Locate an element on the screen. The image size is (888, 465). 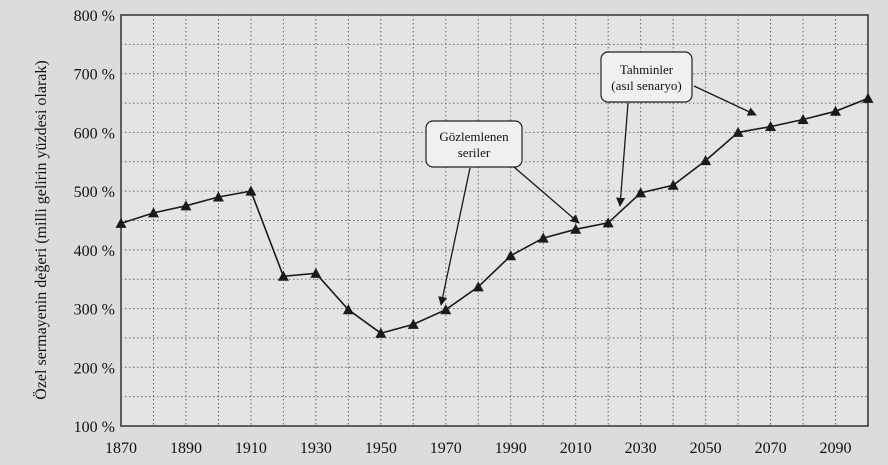
x-tick-label: 1910 is located at coordinates (251, 448).